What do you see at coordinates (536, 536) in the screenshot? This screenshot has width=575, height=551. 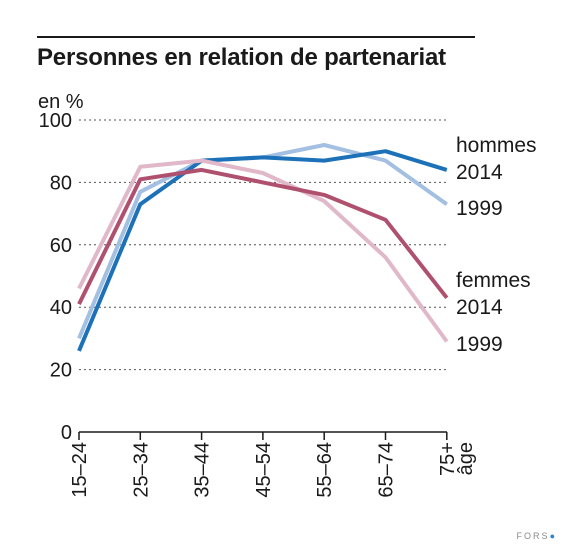 I see `brand-logo: FORS●` at bounding box center [536, 536].